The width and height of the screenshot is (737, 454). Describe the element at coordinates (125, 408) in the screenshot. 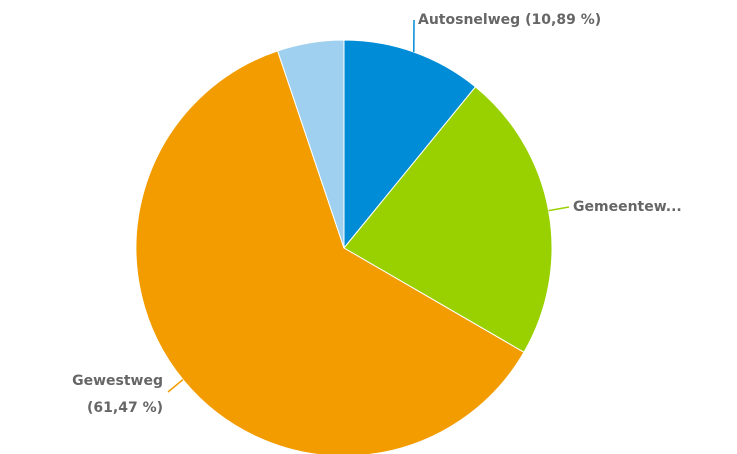

I see `slice-value-label: (61,47 %)` at that location.